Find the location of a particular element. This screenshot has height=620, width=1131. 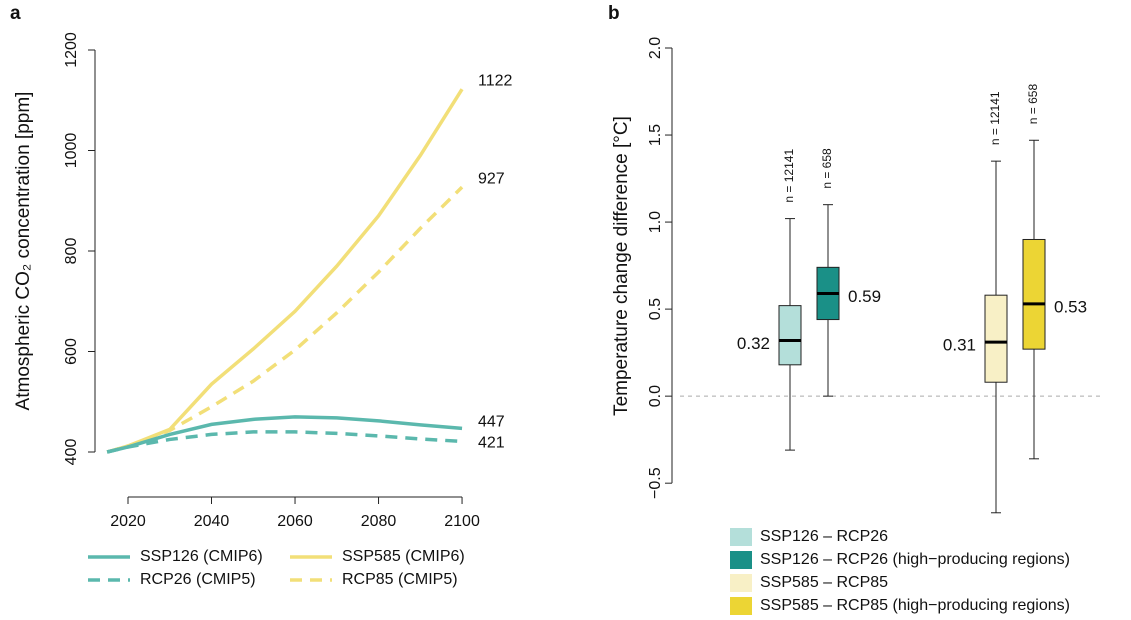

y-tick-label: 400 is located at coordinates (71, 452).